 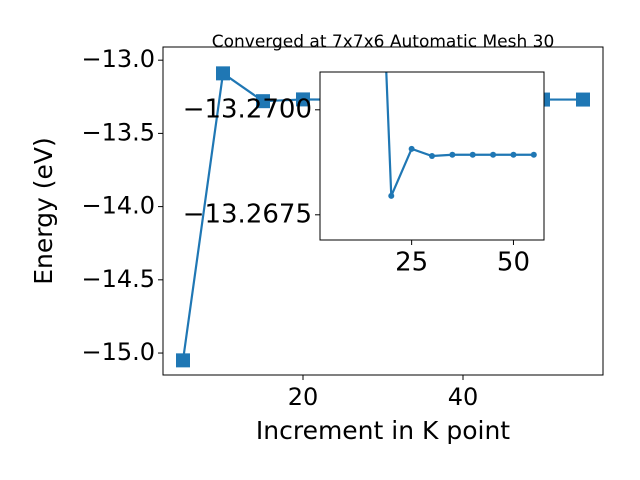 I want to click on x-tick-label: 50, so click(x=513, y=263).